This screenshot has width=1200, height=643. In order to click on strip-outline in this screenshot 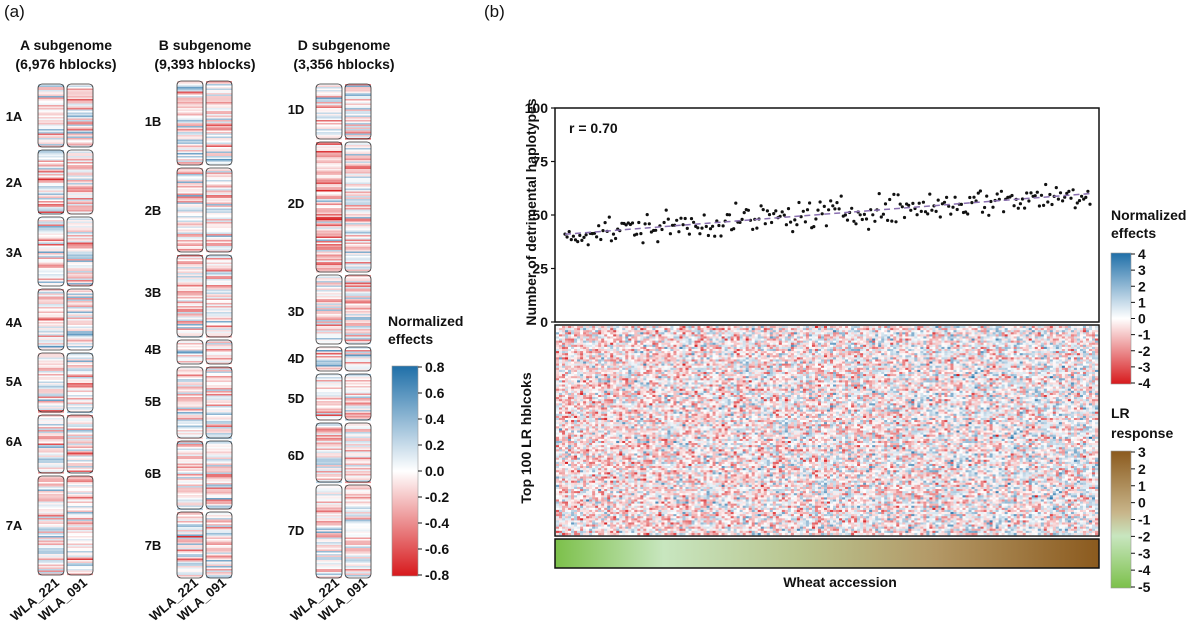, I will do `click(51, 382)`.